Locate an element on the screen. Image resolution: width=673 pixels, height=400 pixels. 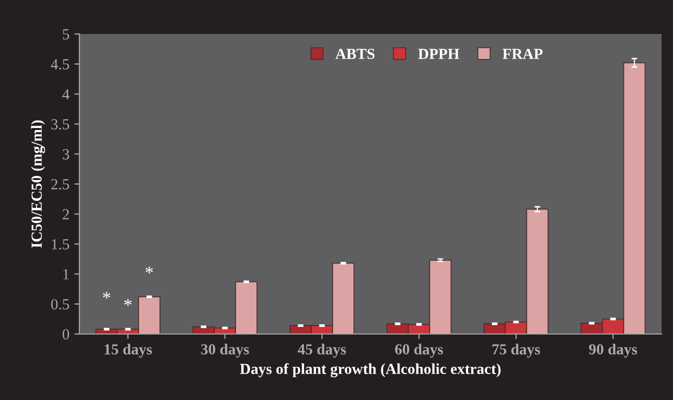
y-tick-label: 1 is located at coordinates (66, 274).